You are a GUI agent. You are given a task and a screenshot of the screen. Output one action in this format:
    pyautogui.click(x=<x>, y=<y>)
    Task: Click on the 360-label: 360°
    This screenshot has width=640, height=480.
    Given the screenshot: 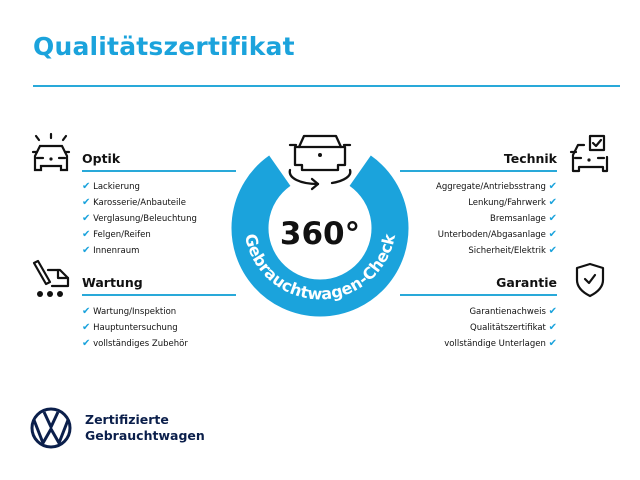 What is the action you would take?
    pyautogui.click(x=320, y=234)
    